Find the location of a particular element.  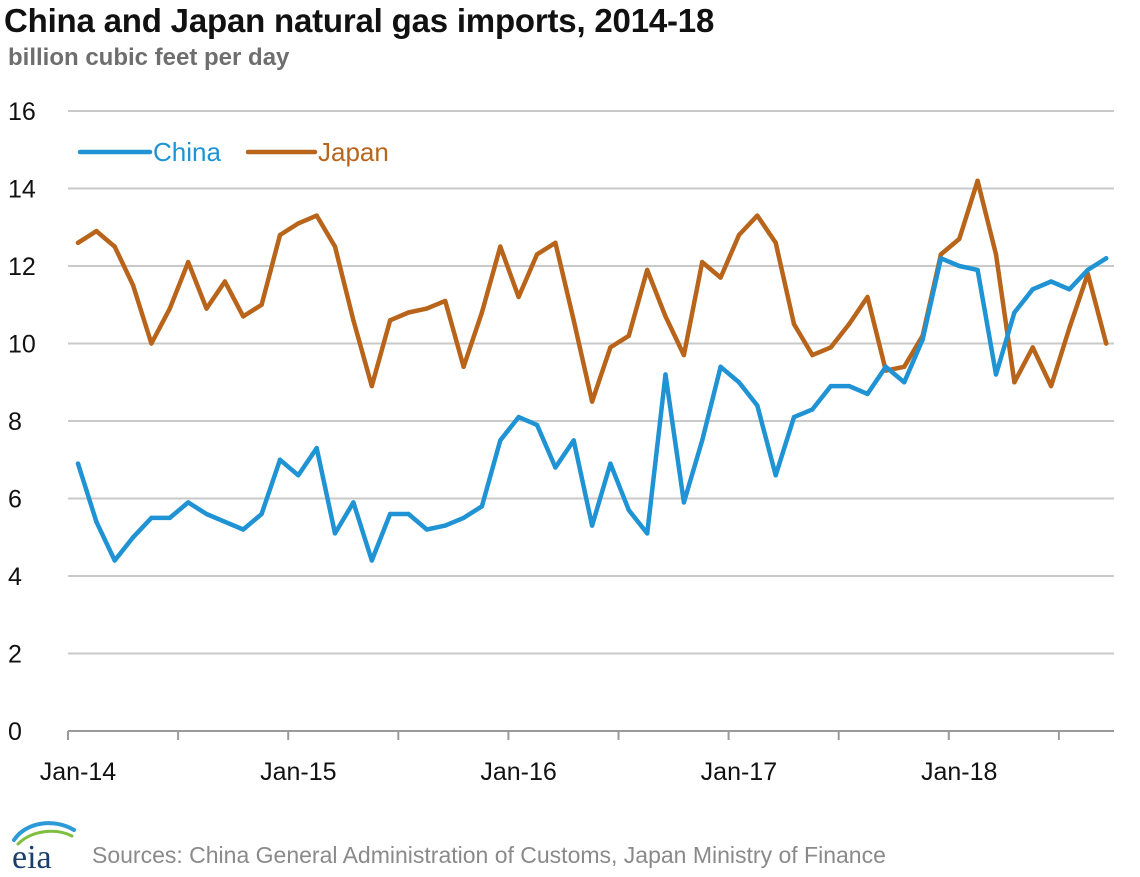

legend-label-japan: Japan is located at coordinates (353, 152).